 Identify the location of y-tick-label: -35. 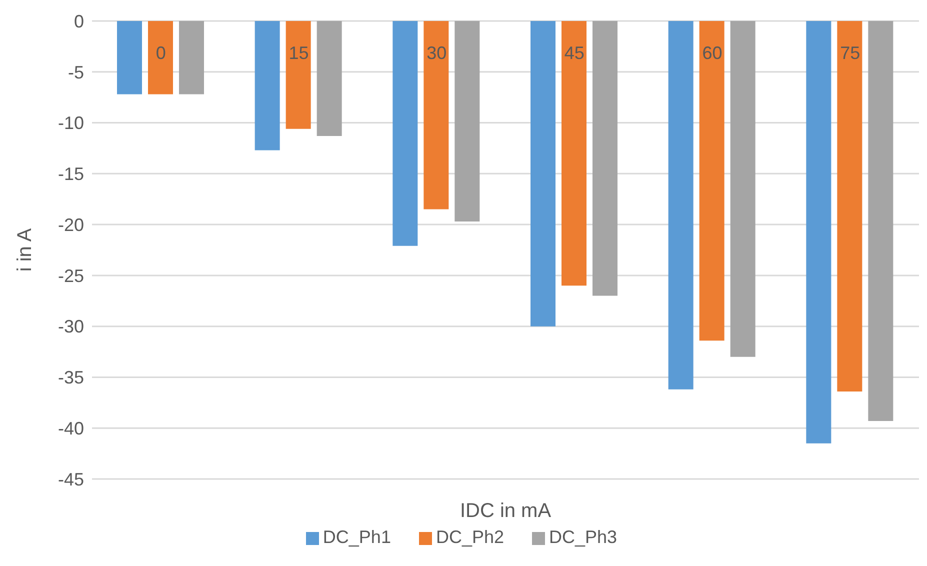
(71, 378).